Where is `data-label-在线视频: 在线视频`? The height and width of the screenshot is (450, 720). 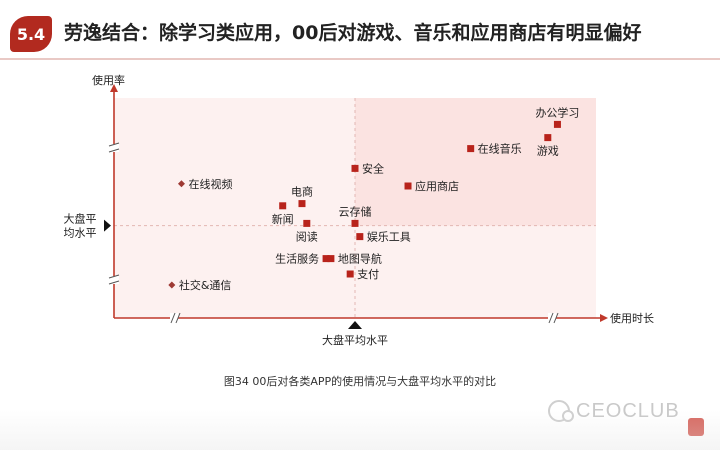
data-label-在线视频: 在线视频 is located at coordinates (210, 184).